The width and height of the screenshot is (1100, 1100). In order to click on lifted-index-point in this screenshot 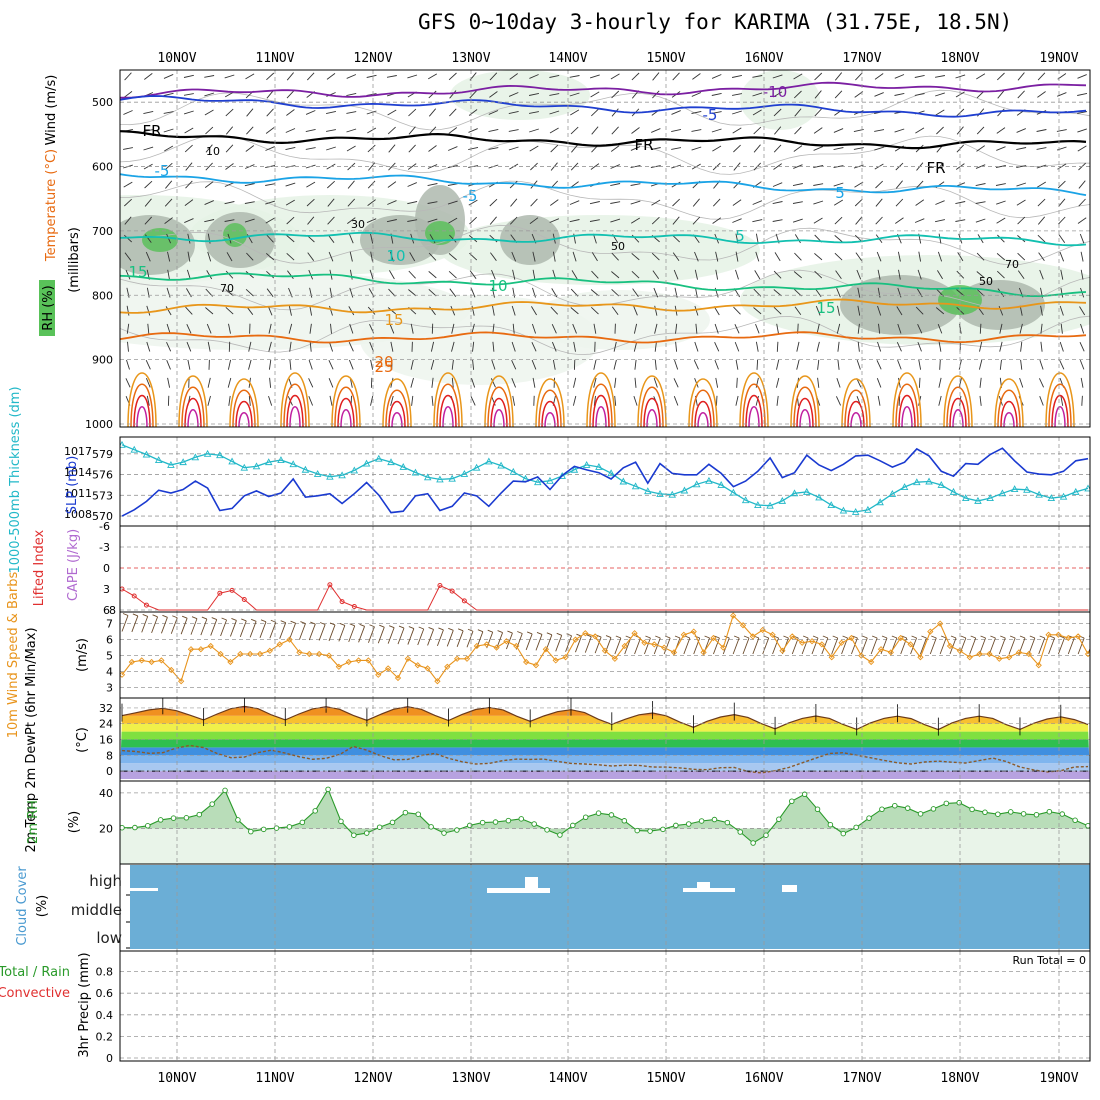, I will do `click(122, 589)`.